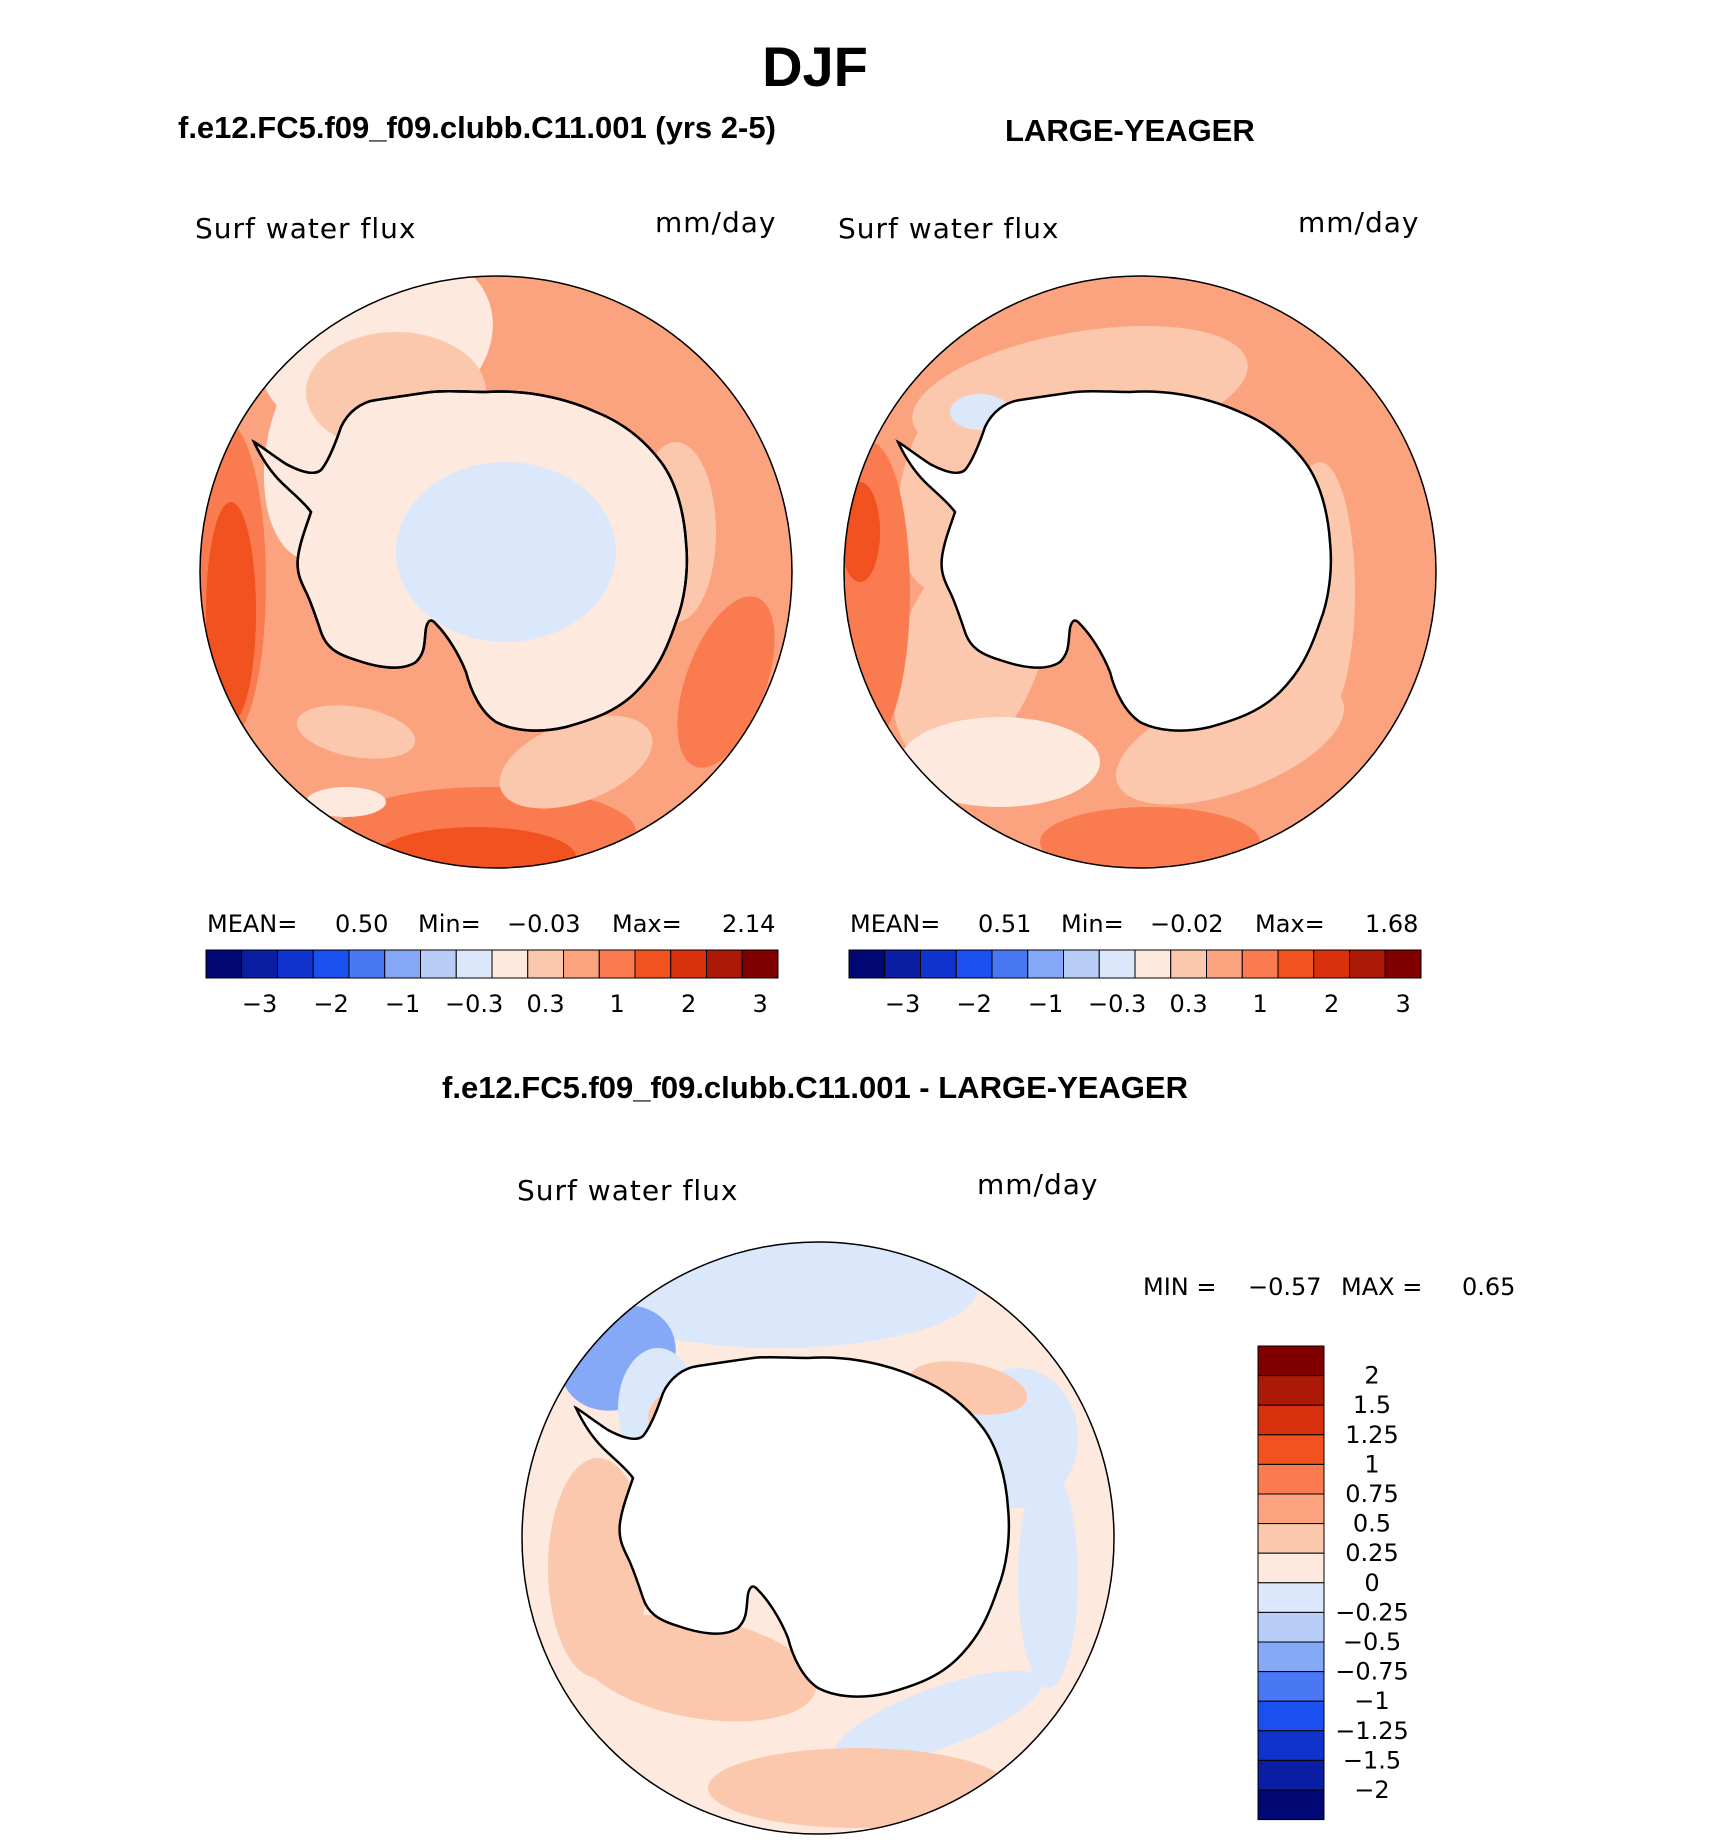 Image resolution: width=1710 pixels, height=1840 pixels. I want to click on colorbar-tick-label: −1.25, so click(1372, 1731).